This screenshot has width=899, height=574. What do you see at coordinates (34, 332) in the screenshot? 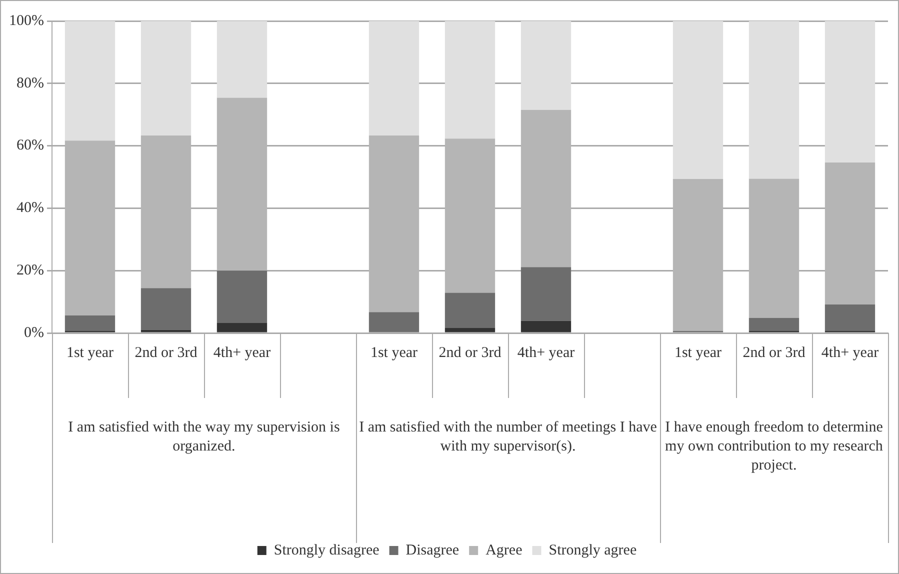
I see `y-tick-label: 0%` at bounding box center [34, 332].